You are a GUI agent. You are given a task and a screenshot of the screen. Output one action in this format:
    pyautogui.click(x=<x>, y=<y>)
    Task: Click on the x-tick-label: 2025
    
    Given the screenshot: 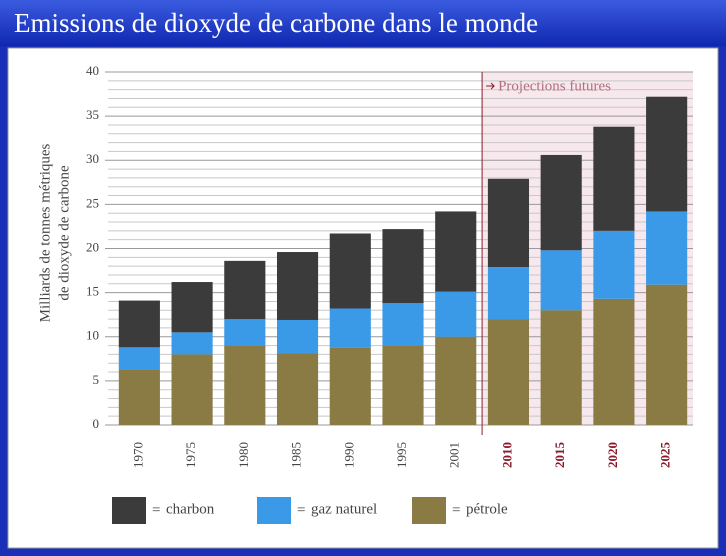 What is the action you would take?
    pyautogui.click(x=665, y=455)
    